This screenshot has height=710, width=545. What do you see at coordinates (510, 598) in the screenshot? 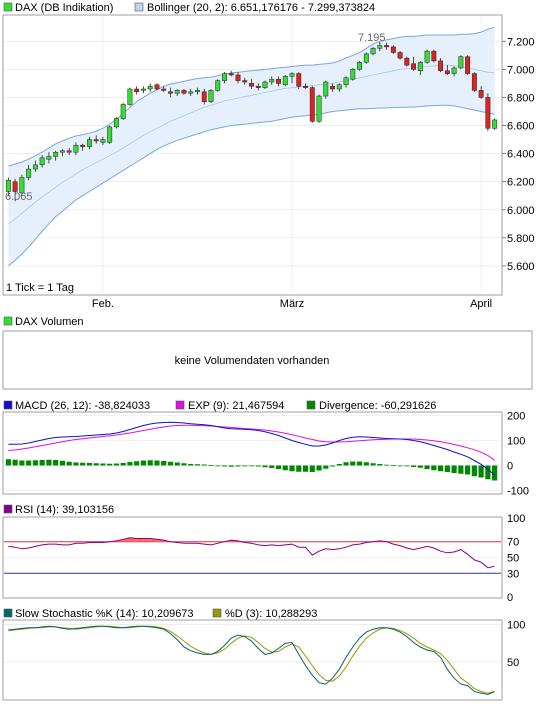
I see `rsi-y-tick-label: 0` at bounding box center [510, 598].